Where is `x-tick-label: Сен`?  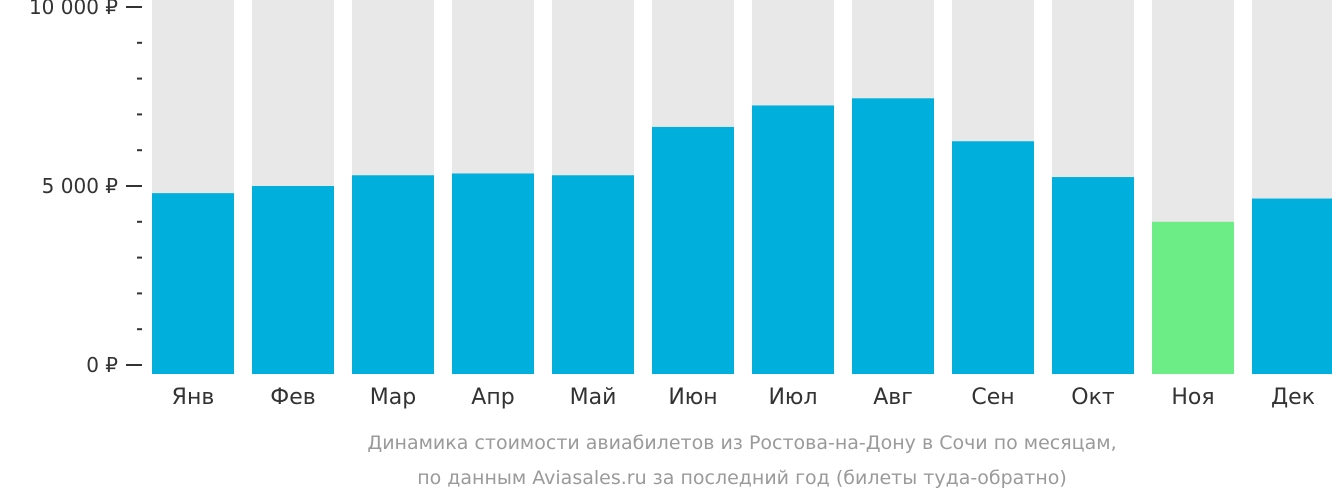 x-tick-label: Сен is located at coordinates (992, 397).